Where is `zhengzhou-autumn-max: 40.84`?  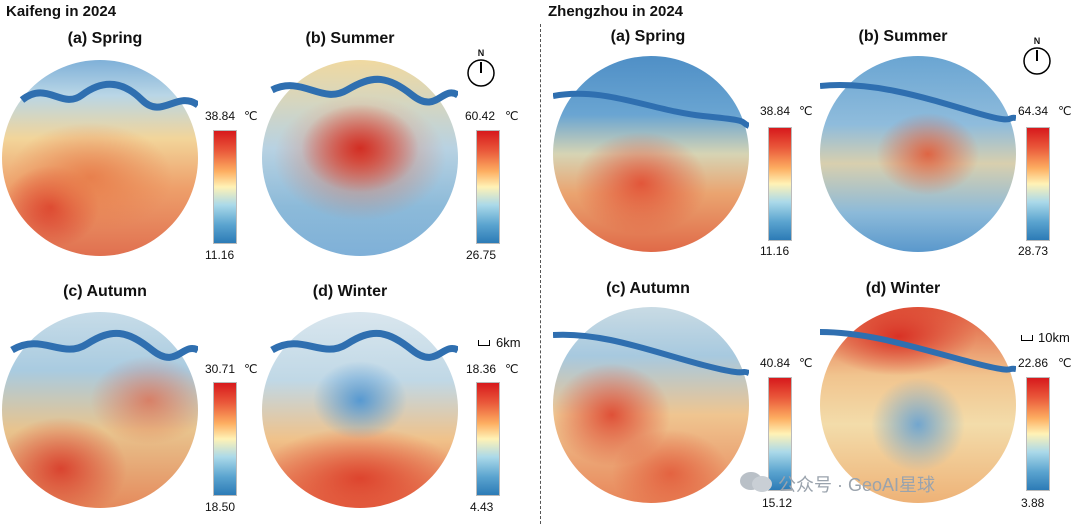 zhengzhou-autumn-max: 40.84 is located at coordinates (775, 363).